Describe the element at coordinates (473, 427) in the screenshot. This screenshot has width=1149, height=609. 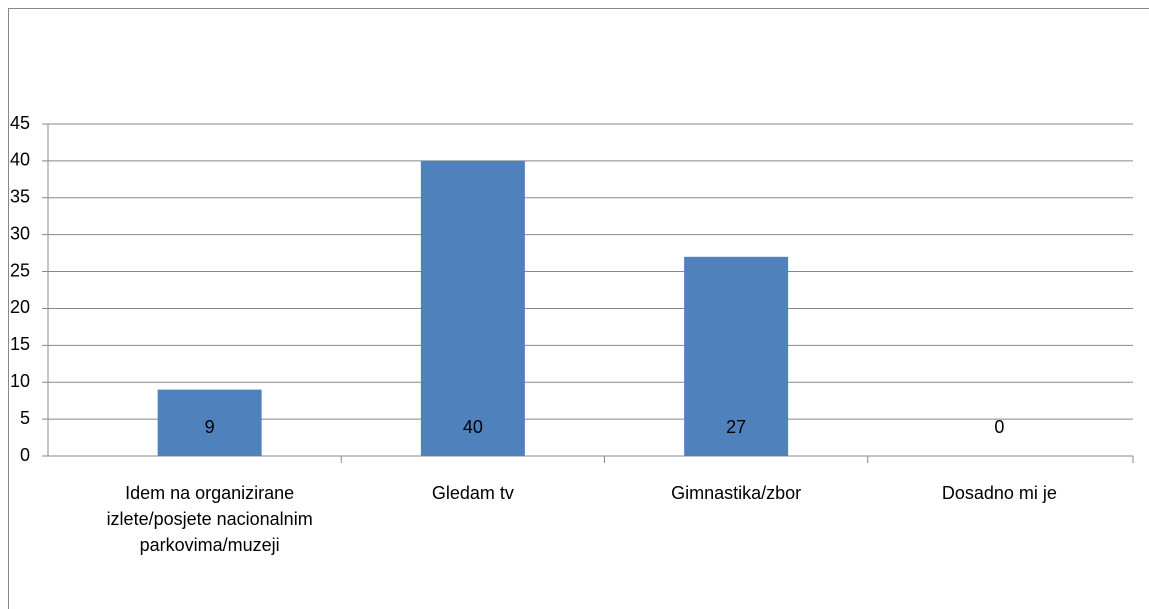
I see `data-label: 40` at that location.